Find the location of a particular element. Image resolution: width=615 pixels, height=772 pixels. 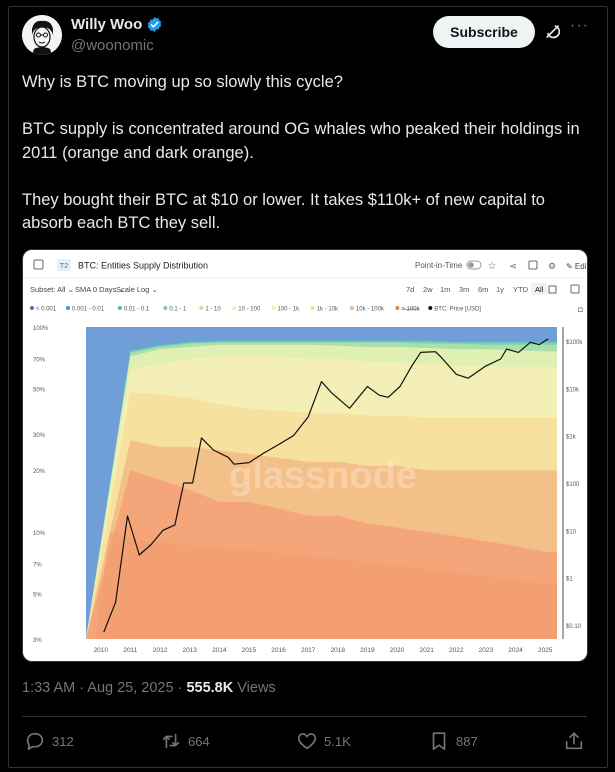

like-count: 5.1K is located at coordinates (337, 741).